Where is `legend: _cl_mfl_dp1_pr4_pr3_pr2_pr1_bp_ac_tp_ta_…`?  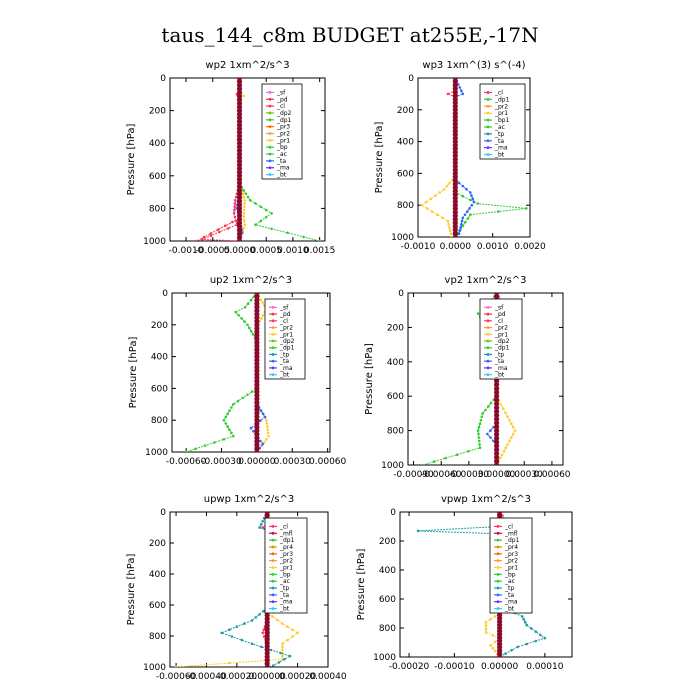
legend: _cl_mfl_dp1_pr4_pr3_pr2_pr1_bp_ac_tp_ta_… is located at coordinates (286, 565).